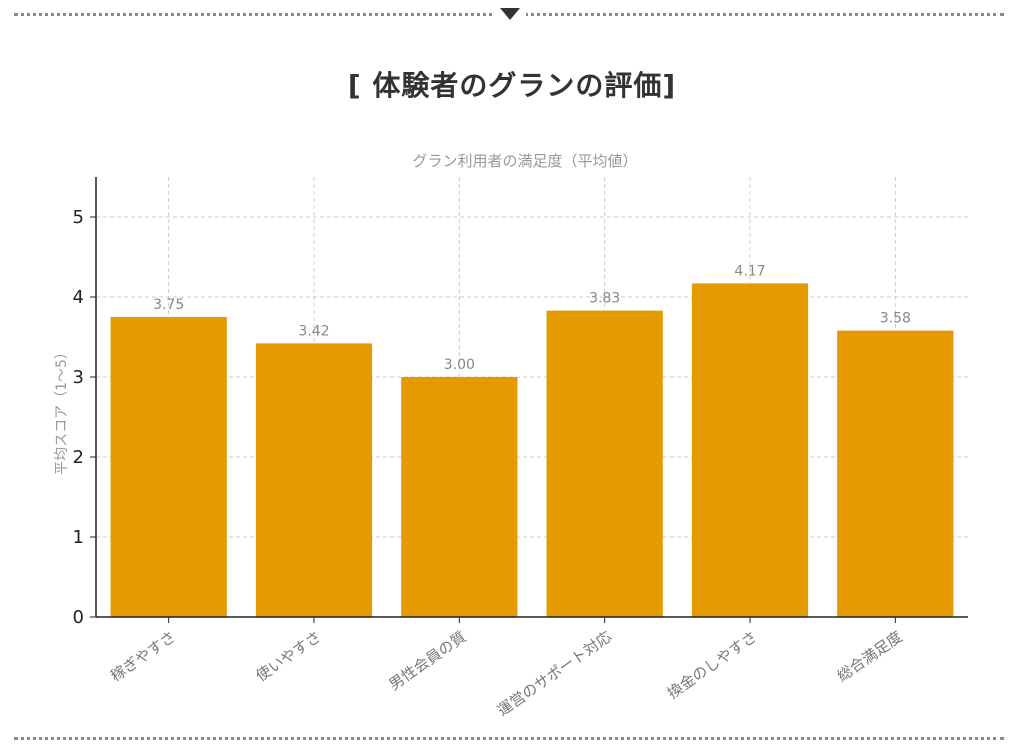  Describe the element at coordinates (459, 365) in the screenshot. I see `value-label: 3.00` at that location.